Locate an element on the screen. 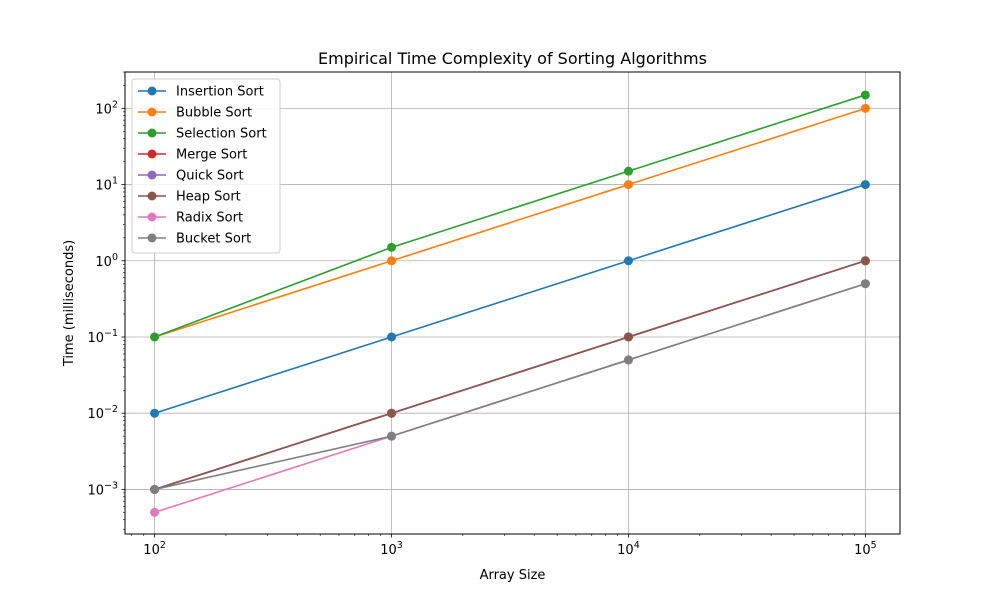 Image resolution: width=1000 pixels, height=604 pixels. legend-label-bucket-sort: Bucket Sort is located at coordinates (213, 239).